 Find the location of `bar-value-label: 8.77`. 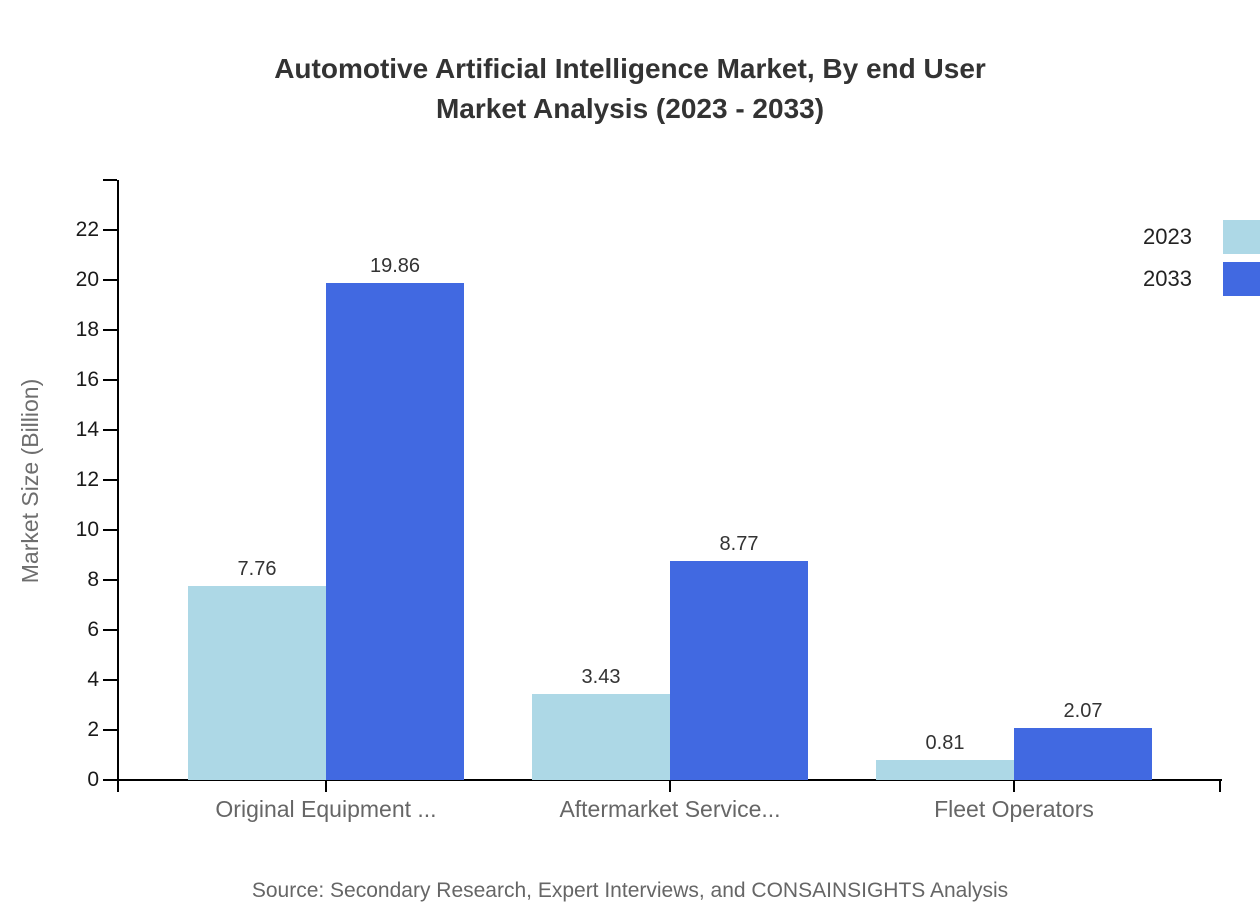

bar-value-label: 8.77 is located at coordinates (739, 544).